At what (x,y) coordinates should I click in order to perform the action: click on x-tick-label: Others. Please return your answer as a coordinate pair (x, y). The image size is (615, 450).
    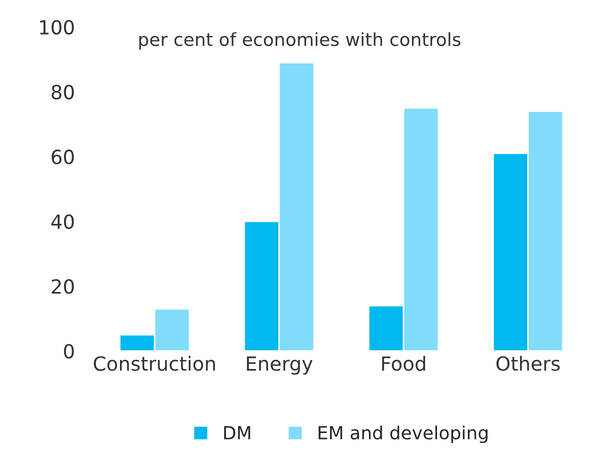
    Looking at the image, I should click on (528, 363).